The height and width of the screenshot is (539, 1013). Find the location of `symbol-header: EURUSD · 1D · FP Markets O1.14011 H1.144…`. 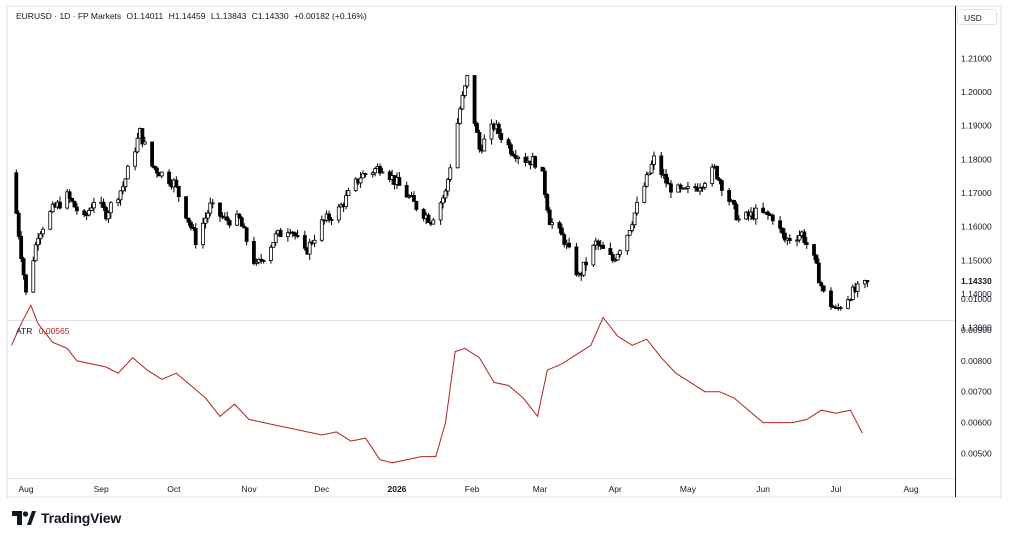

symbol-header: EURUSD · 1D · FP Markets O1.14011 H1.144… is located at coordinates (193, 16).